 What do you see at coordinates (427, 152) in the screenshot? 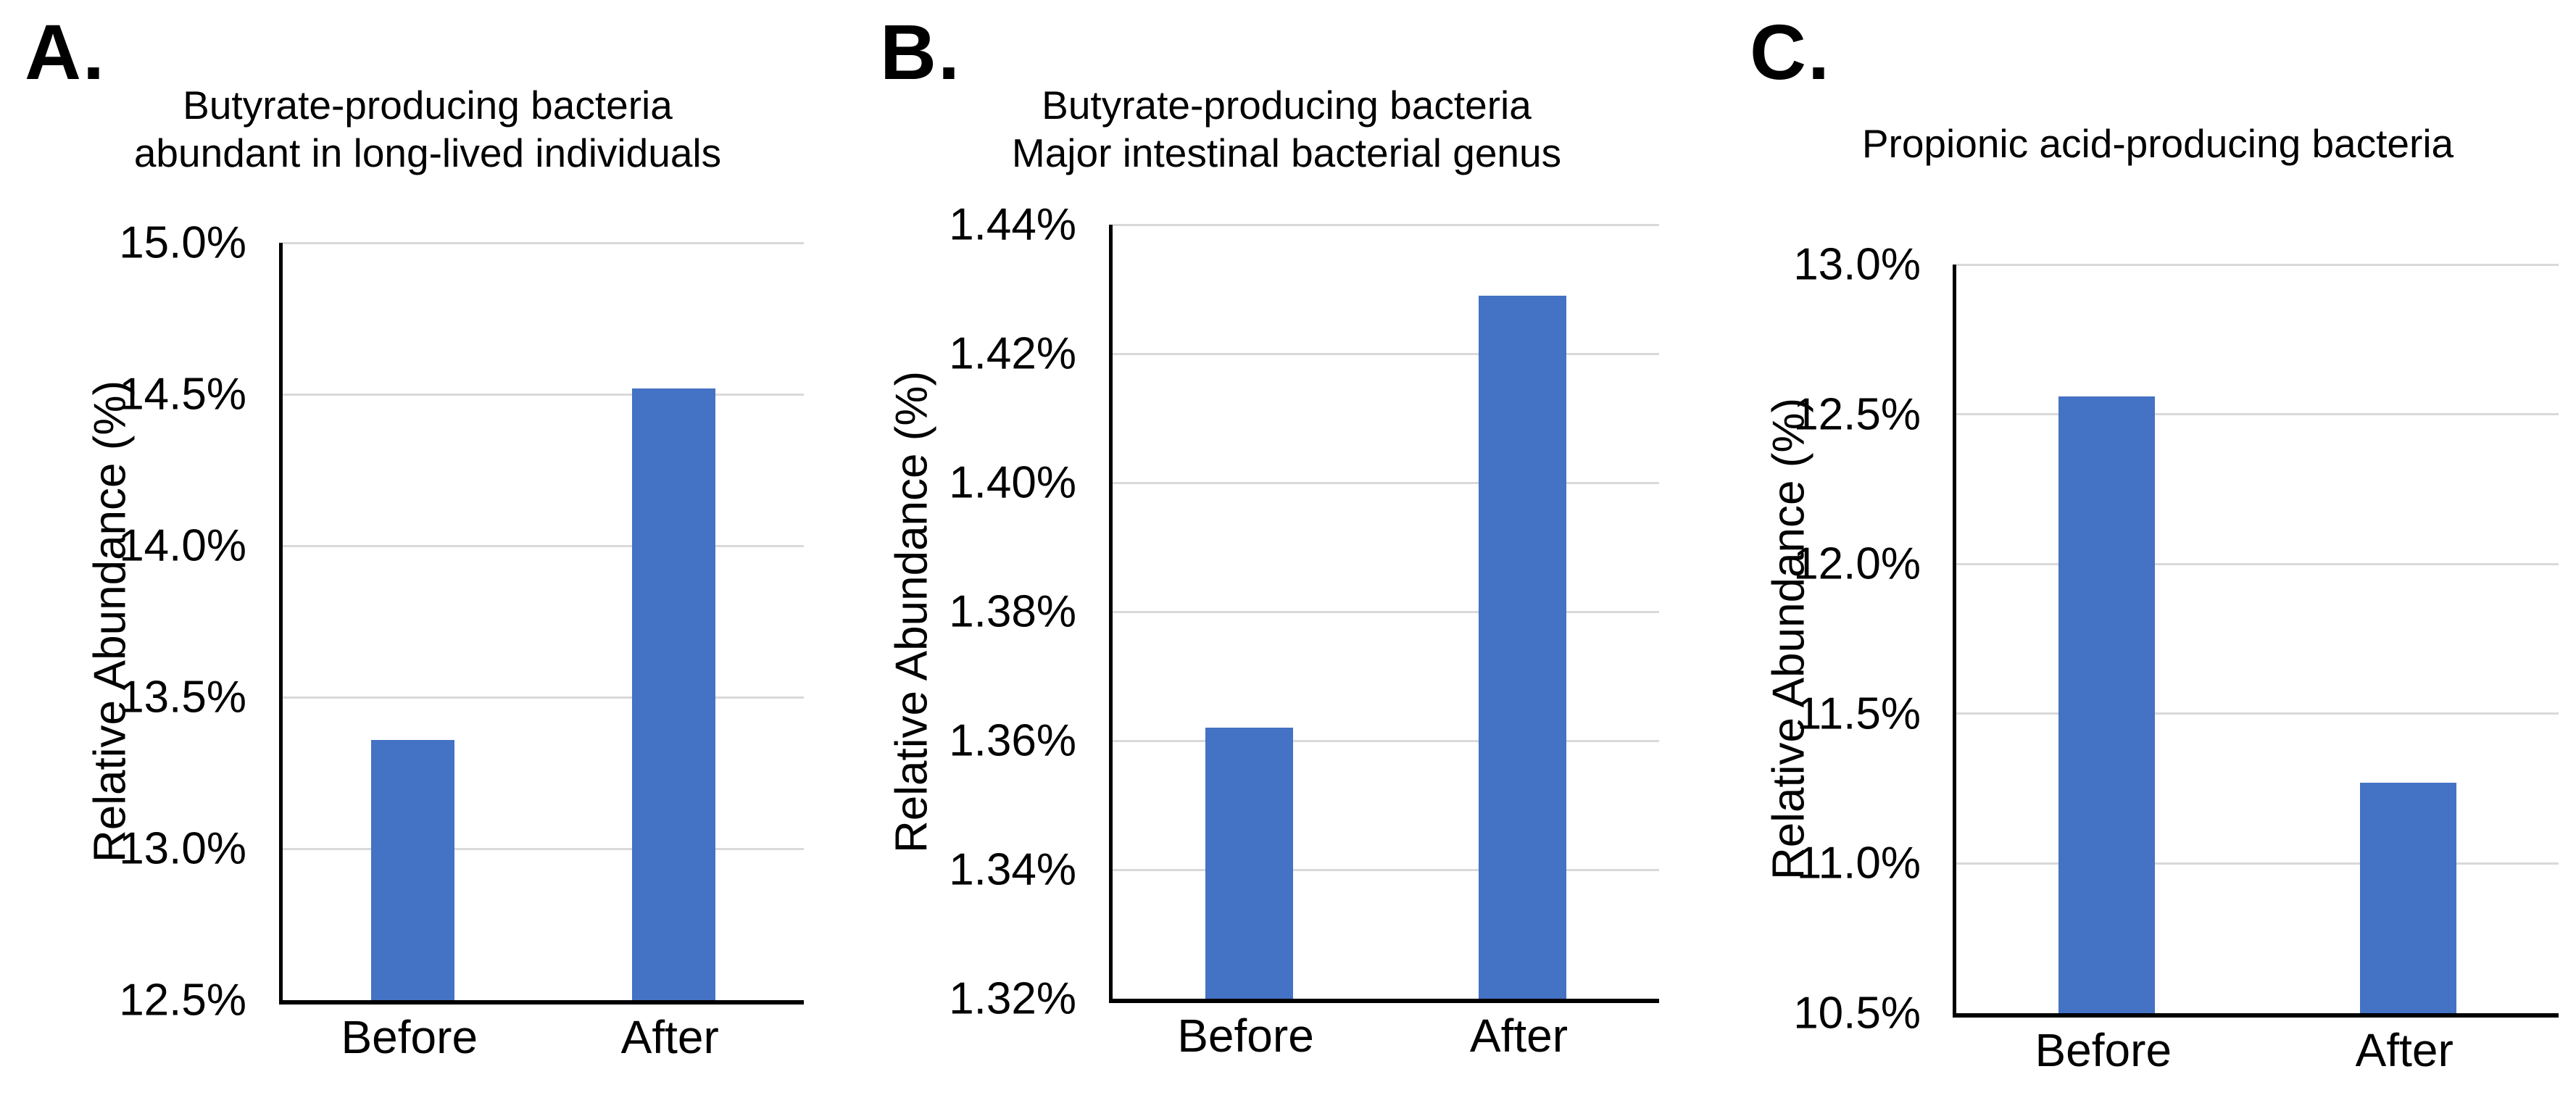
I see `chart-title-line-2: abundant in long-lived individuals` at bounding box center [427, 152].